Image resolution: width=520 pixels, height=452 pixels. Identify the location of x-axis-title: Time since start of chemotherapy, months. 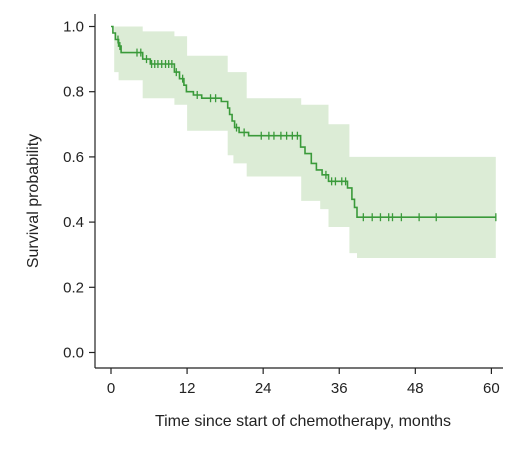
(303, 421).